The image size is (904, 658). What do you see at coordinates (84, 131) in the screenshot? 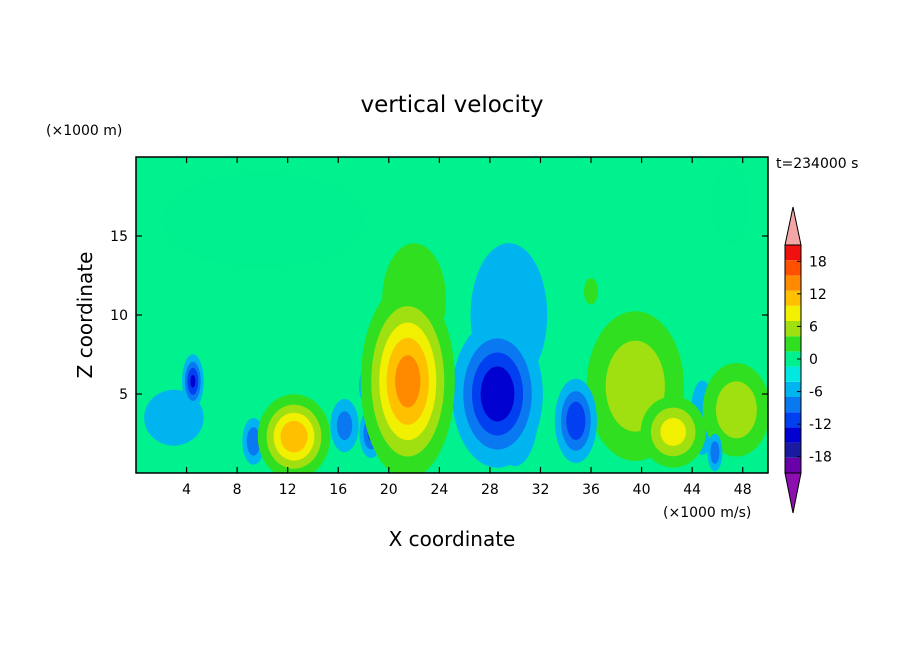
I see `y-unit-label: (×1000 m)` at bounding box center [84, 131].